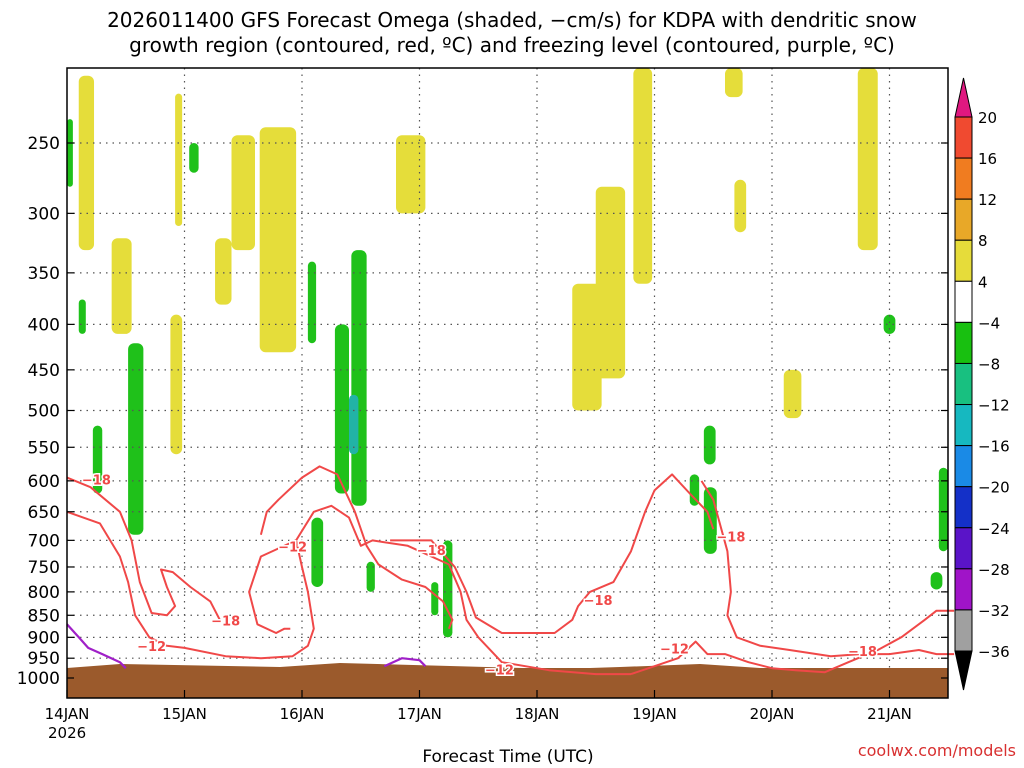 The height and width of the screenshot is (768, 1024). What do you see at coordinates (983, 241) in the screenshot?
I see `colorbar-label: 8` at bounding box center [983, 241].